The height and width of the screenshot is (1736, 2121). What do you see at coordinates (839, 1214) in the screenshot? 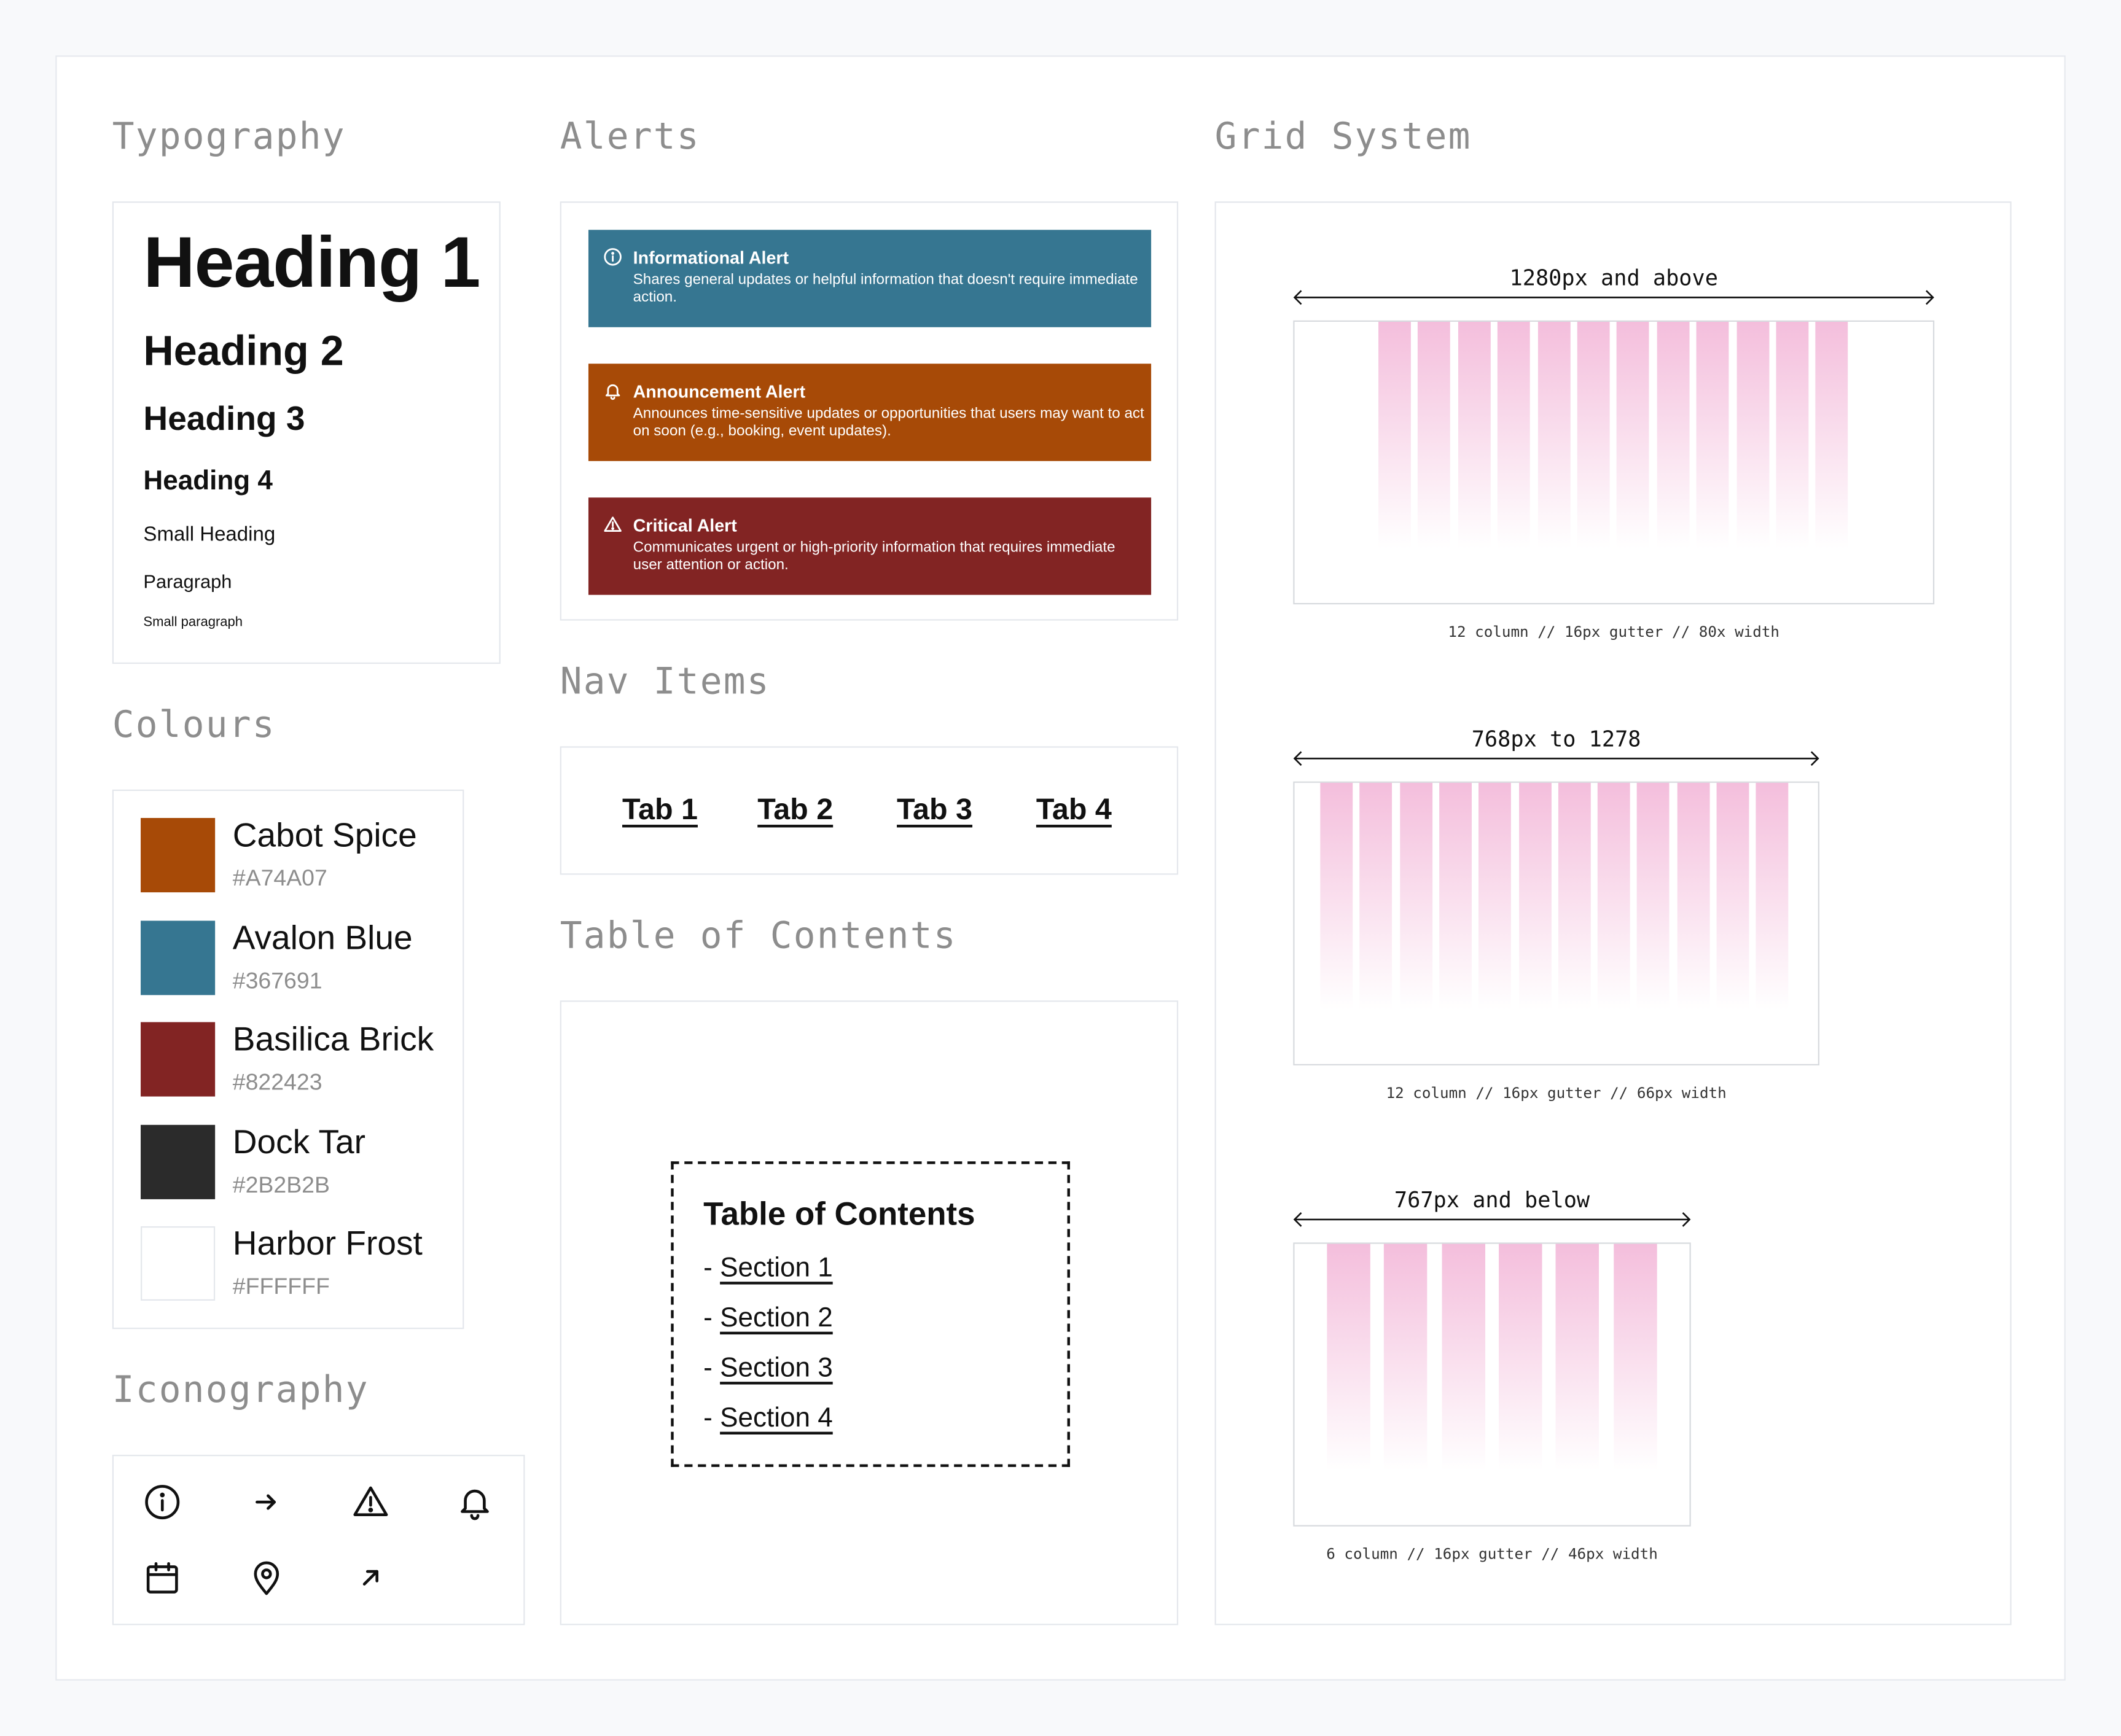
I see `toc-title: Table of Contents` at bounding box center [839, 1214].